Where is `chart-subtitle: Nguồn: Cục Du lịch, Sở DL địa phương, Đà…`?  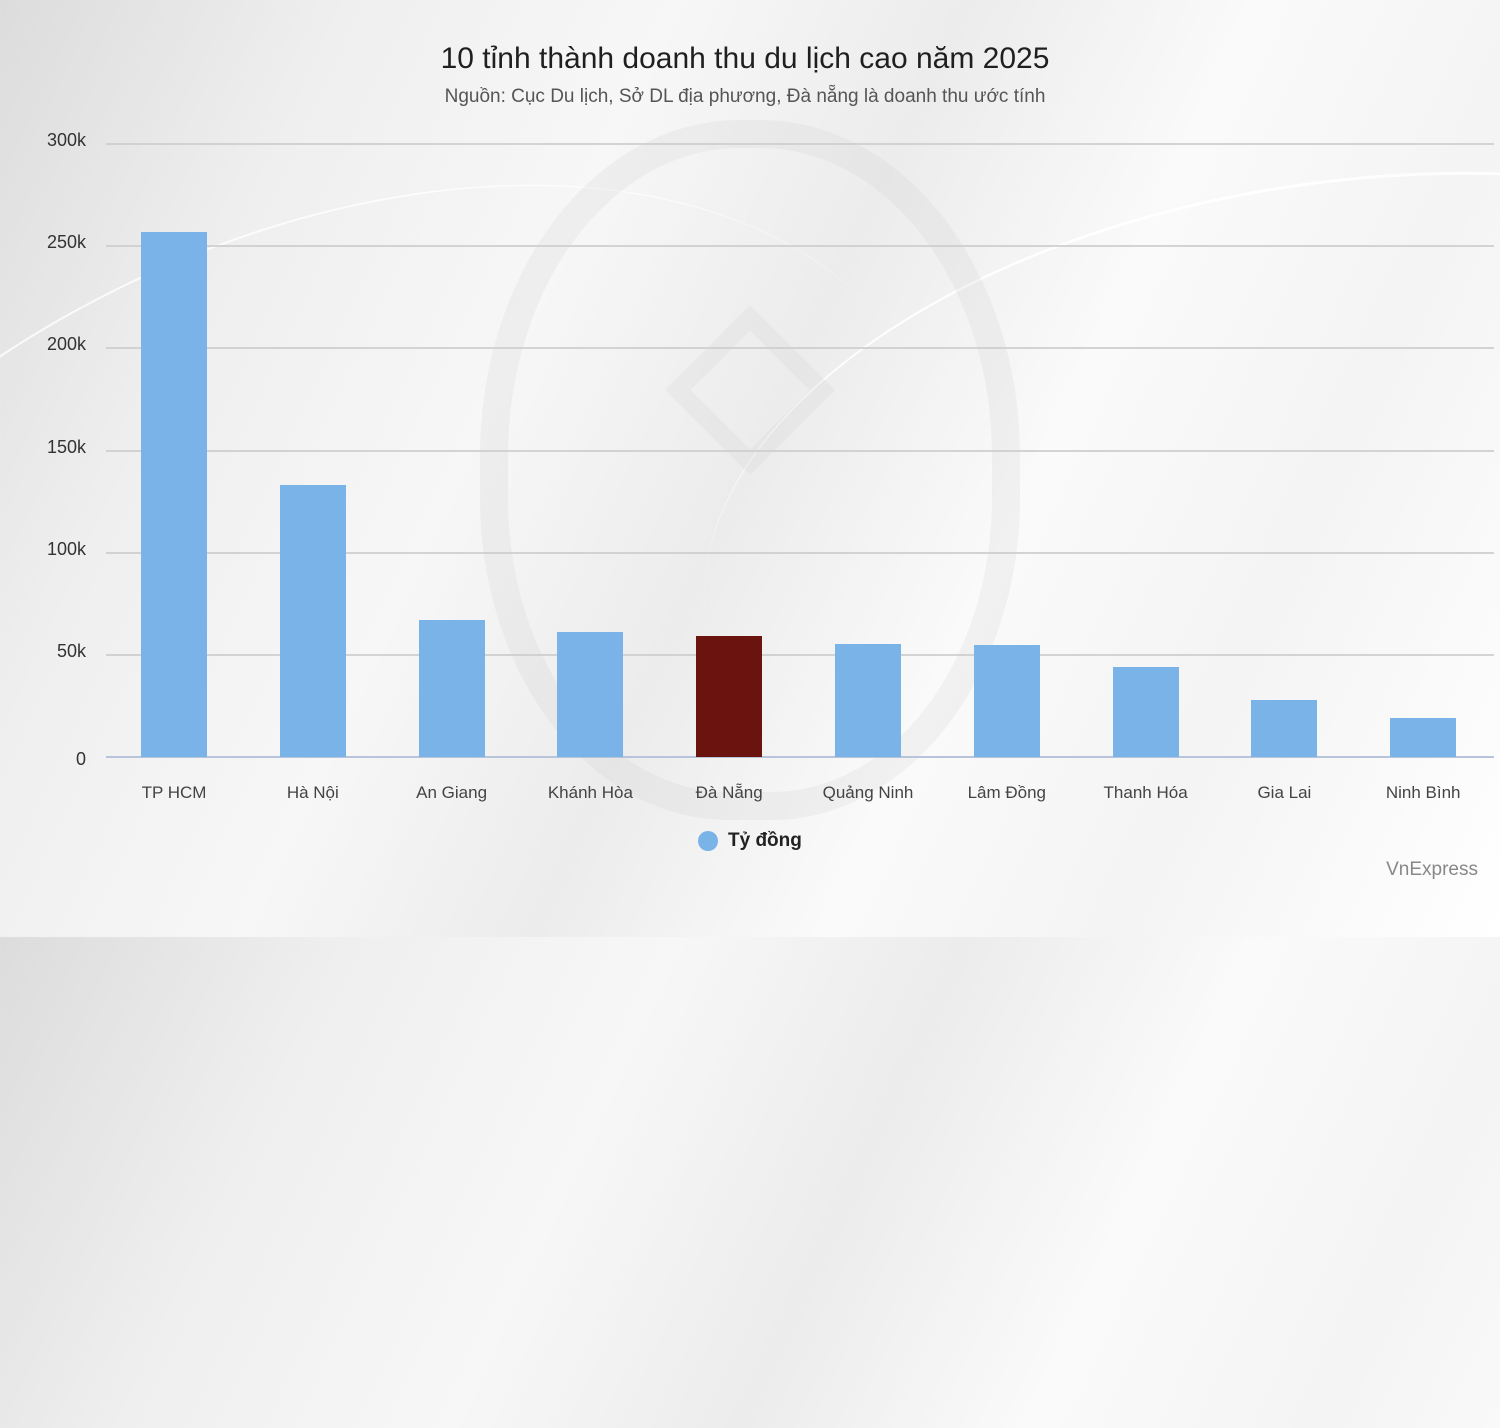 chart-subtitle: Nguồn: Cục Du lịch, Sở DL địa phương, Đà… is located at coordinates (745, 96).